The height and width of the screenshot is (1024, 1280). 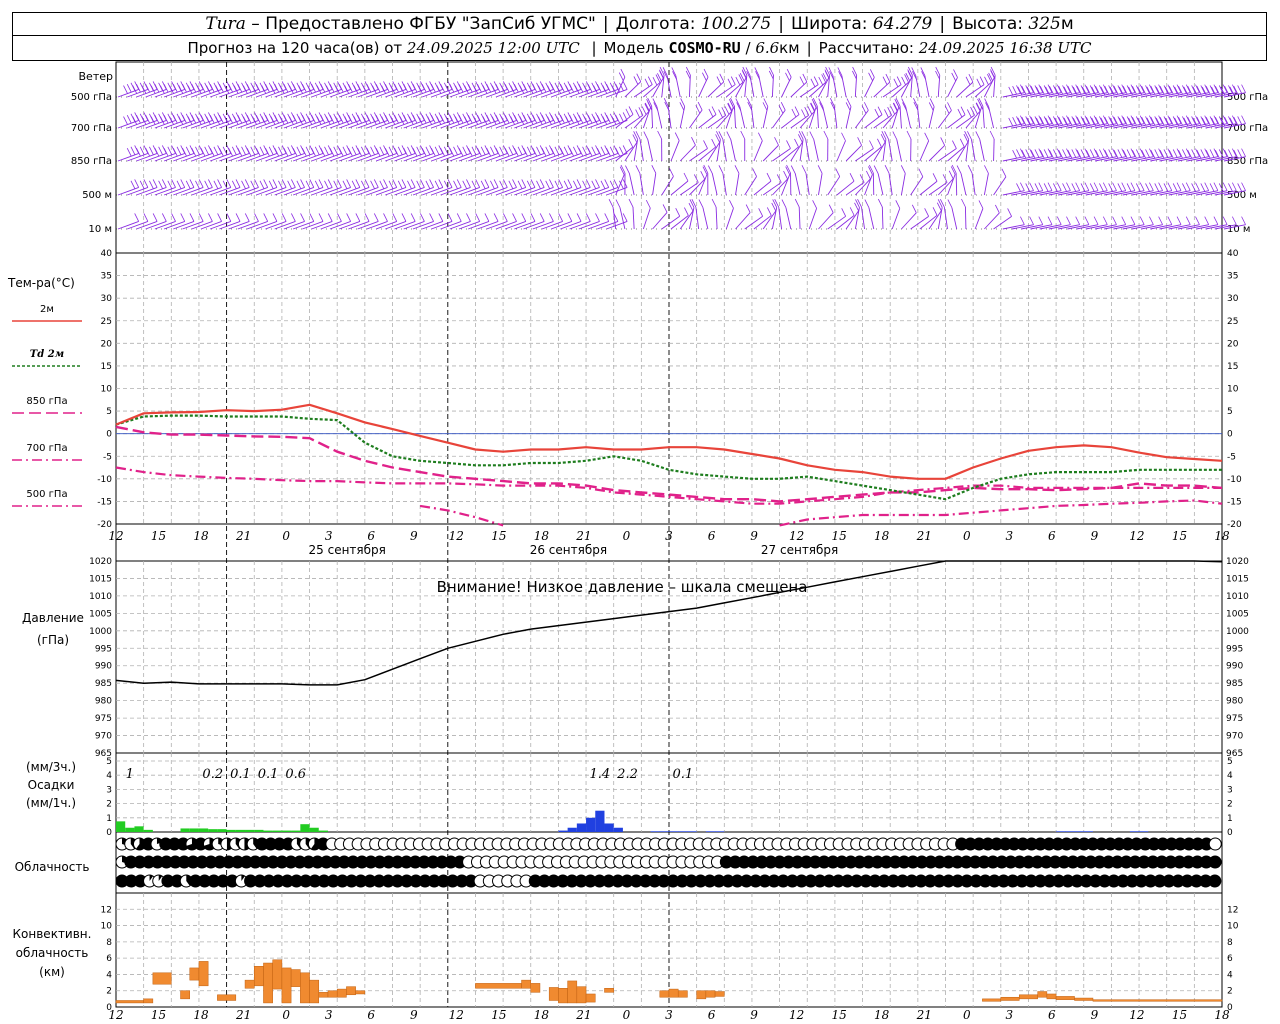 What do you see at coordinates (600, 774) in the screenshot?
I see `precip-sum-label: 1.4` at bounding box center [600, 774].